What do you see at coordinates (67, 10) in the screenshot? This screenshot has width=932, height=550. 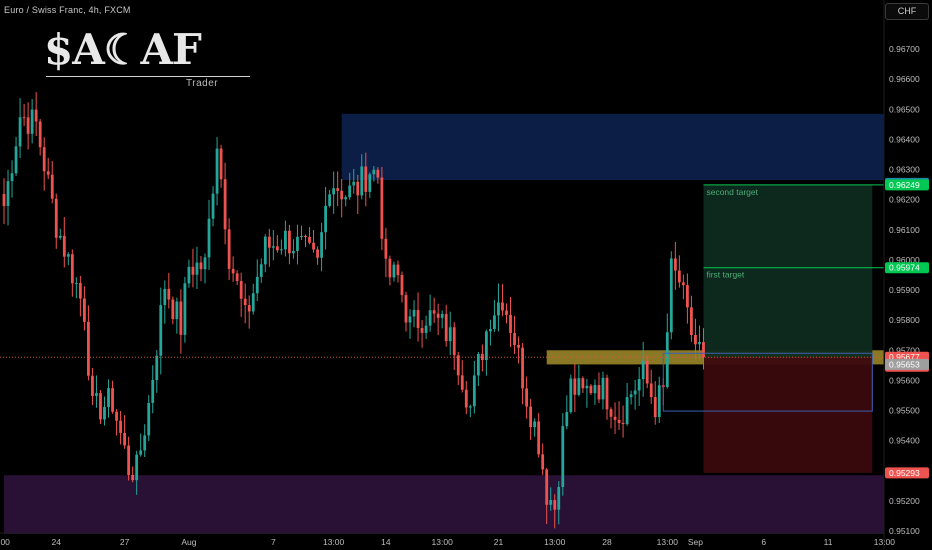 I see `symbol-title: Euro / Swiss Franc, 4h, FXCM` at bounding box center [67, 10].